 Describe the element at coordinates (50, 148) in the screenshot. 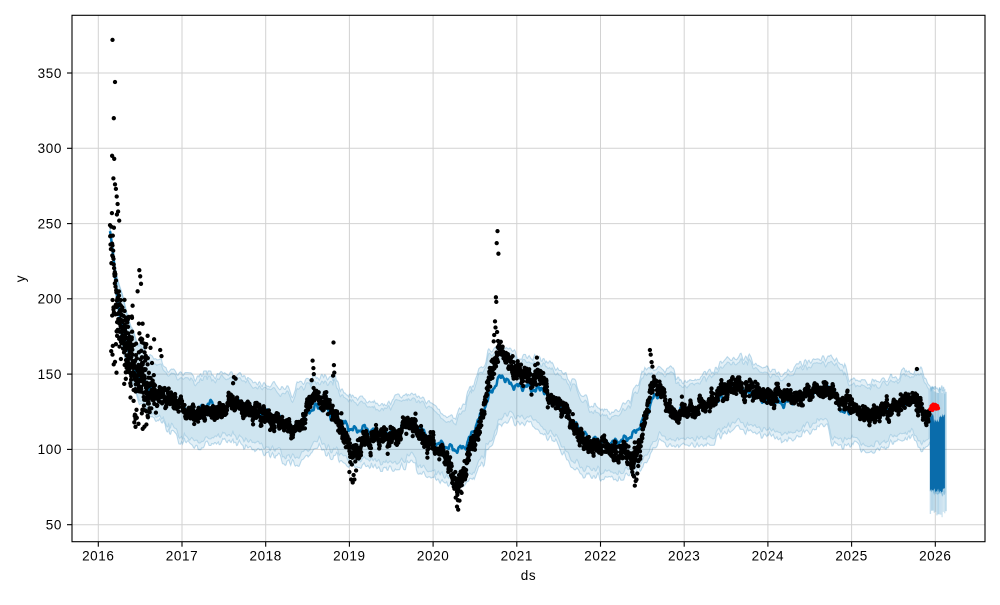

I see `svg-text: 300` at that location.